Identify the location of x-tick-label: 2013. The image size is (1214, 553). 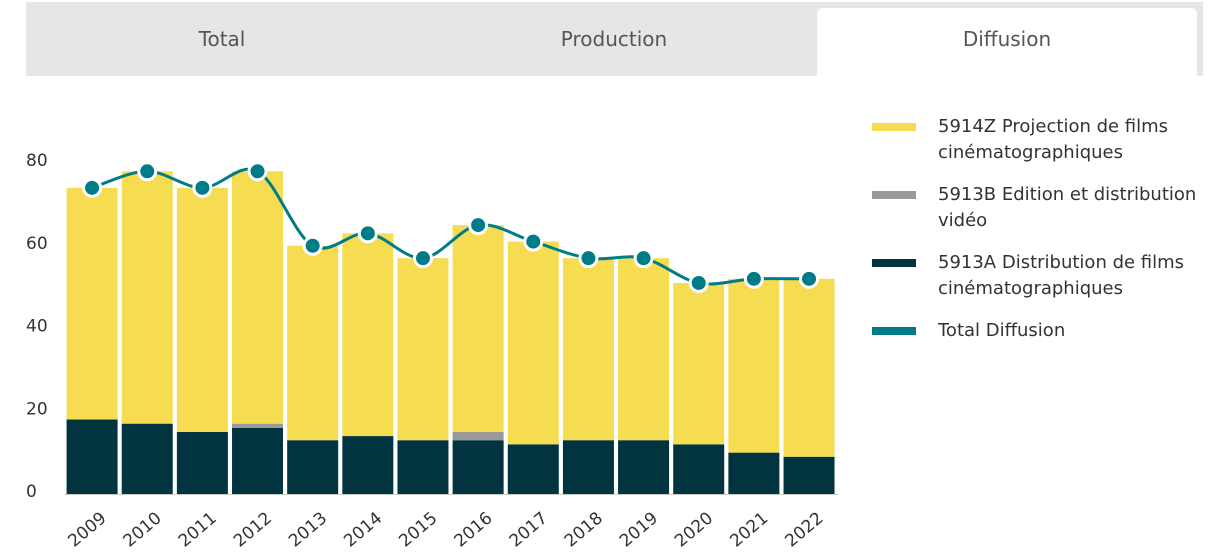
(308, 529).